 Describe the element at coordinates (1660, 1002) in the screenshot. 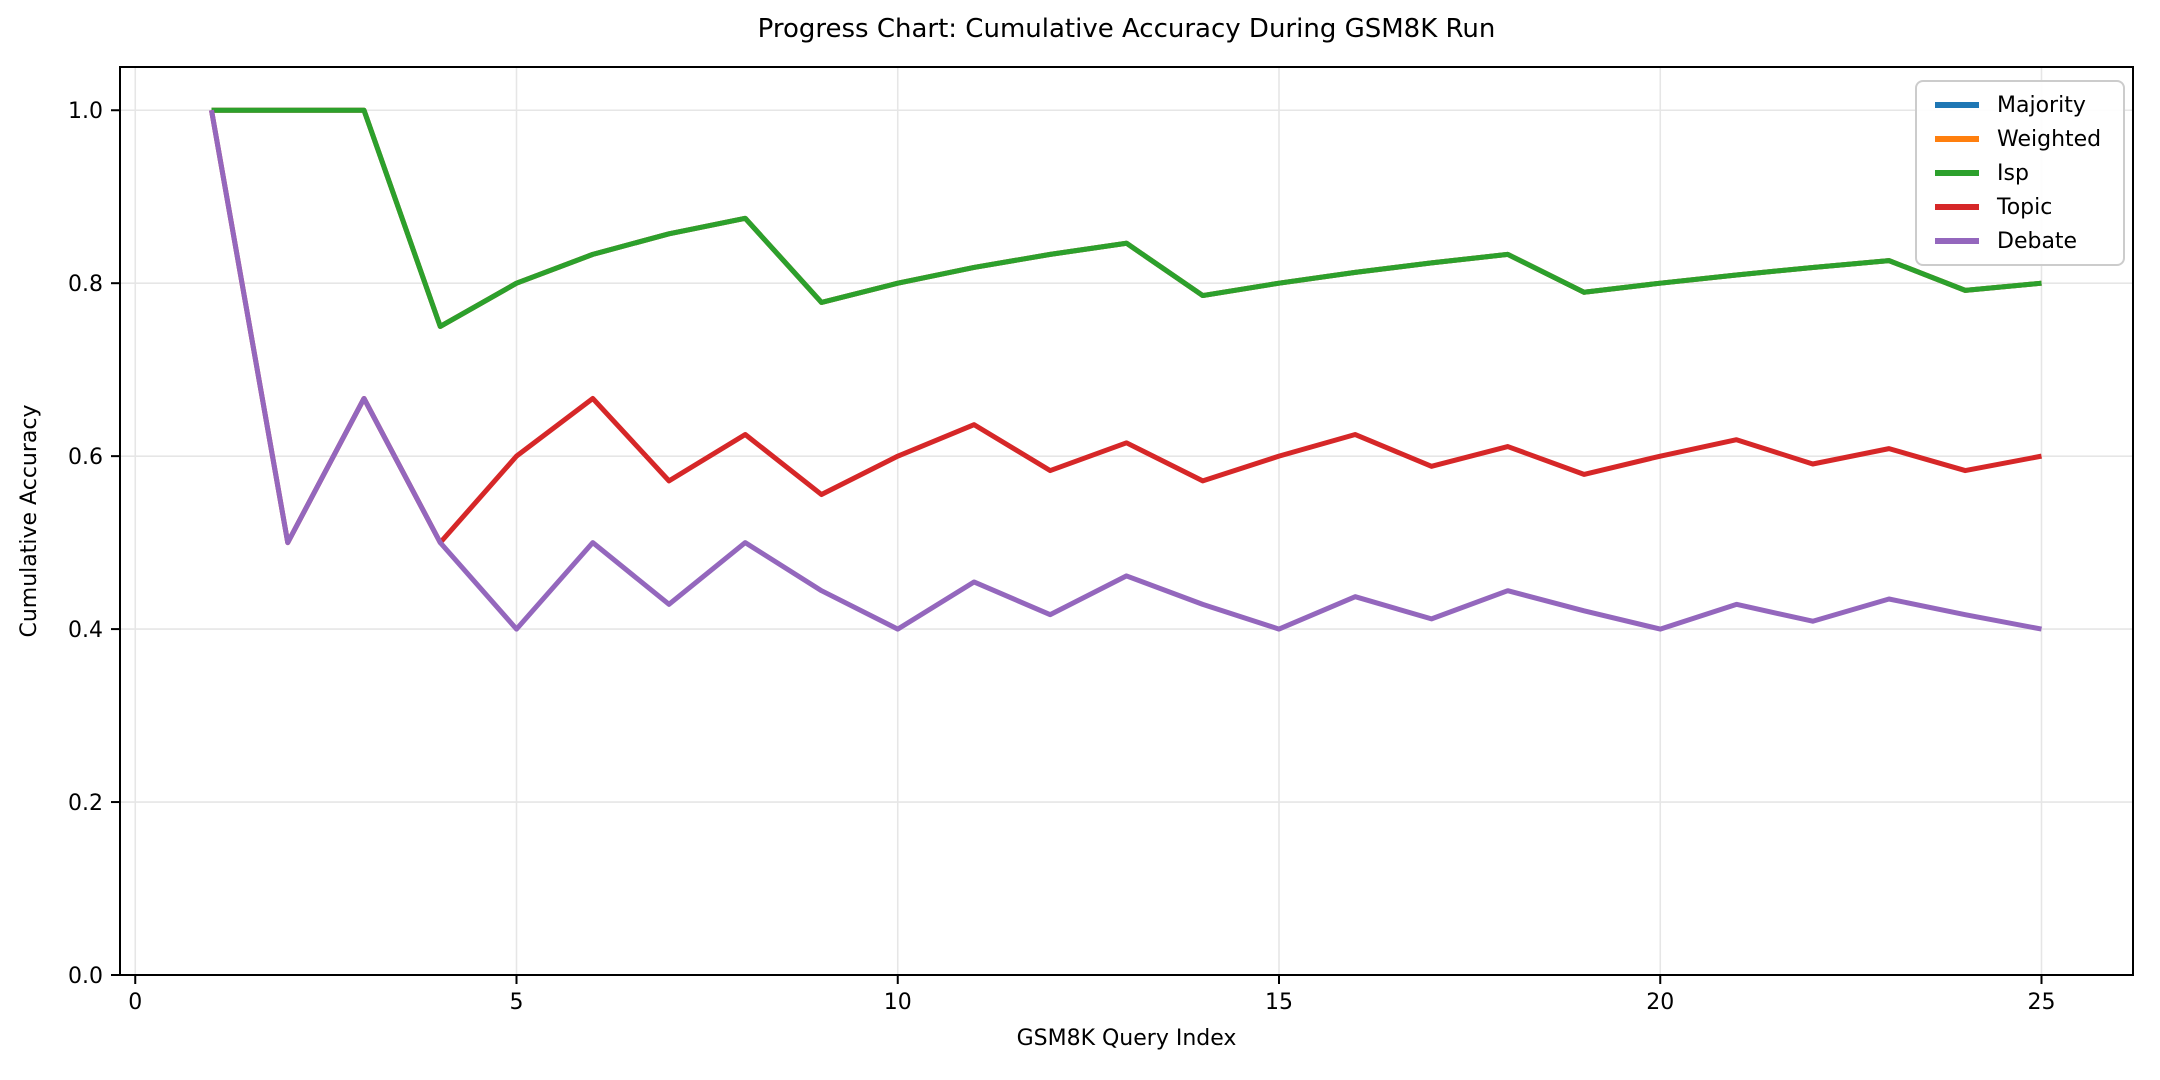

I see `x-tick-label: 20` at that location.